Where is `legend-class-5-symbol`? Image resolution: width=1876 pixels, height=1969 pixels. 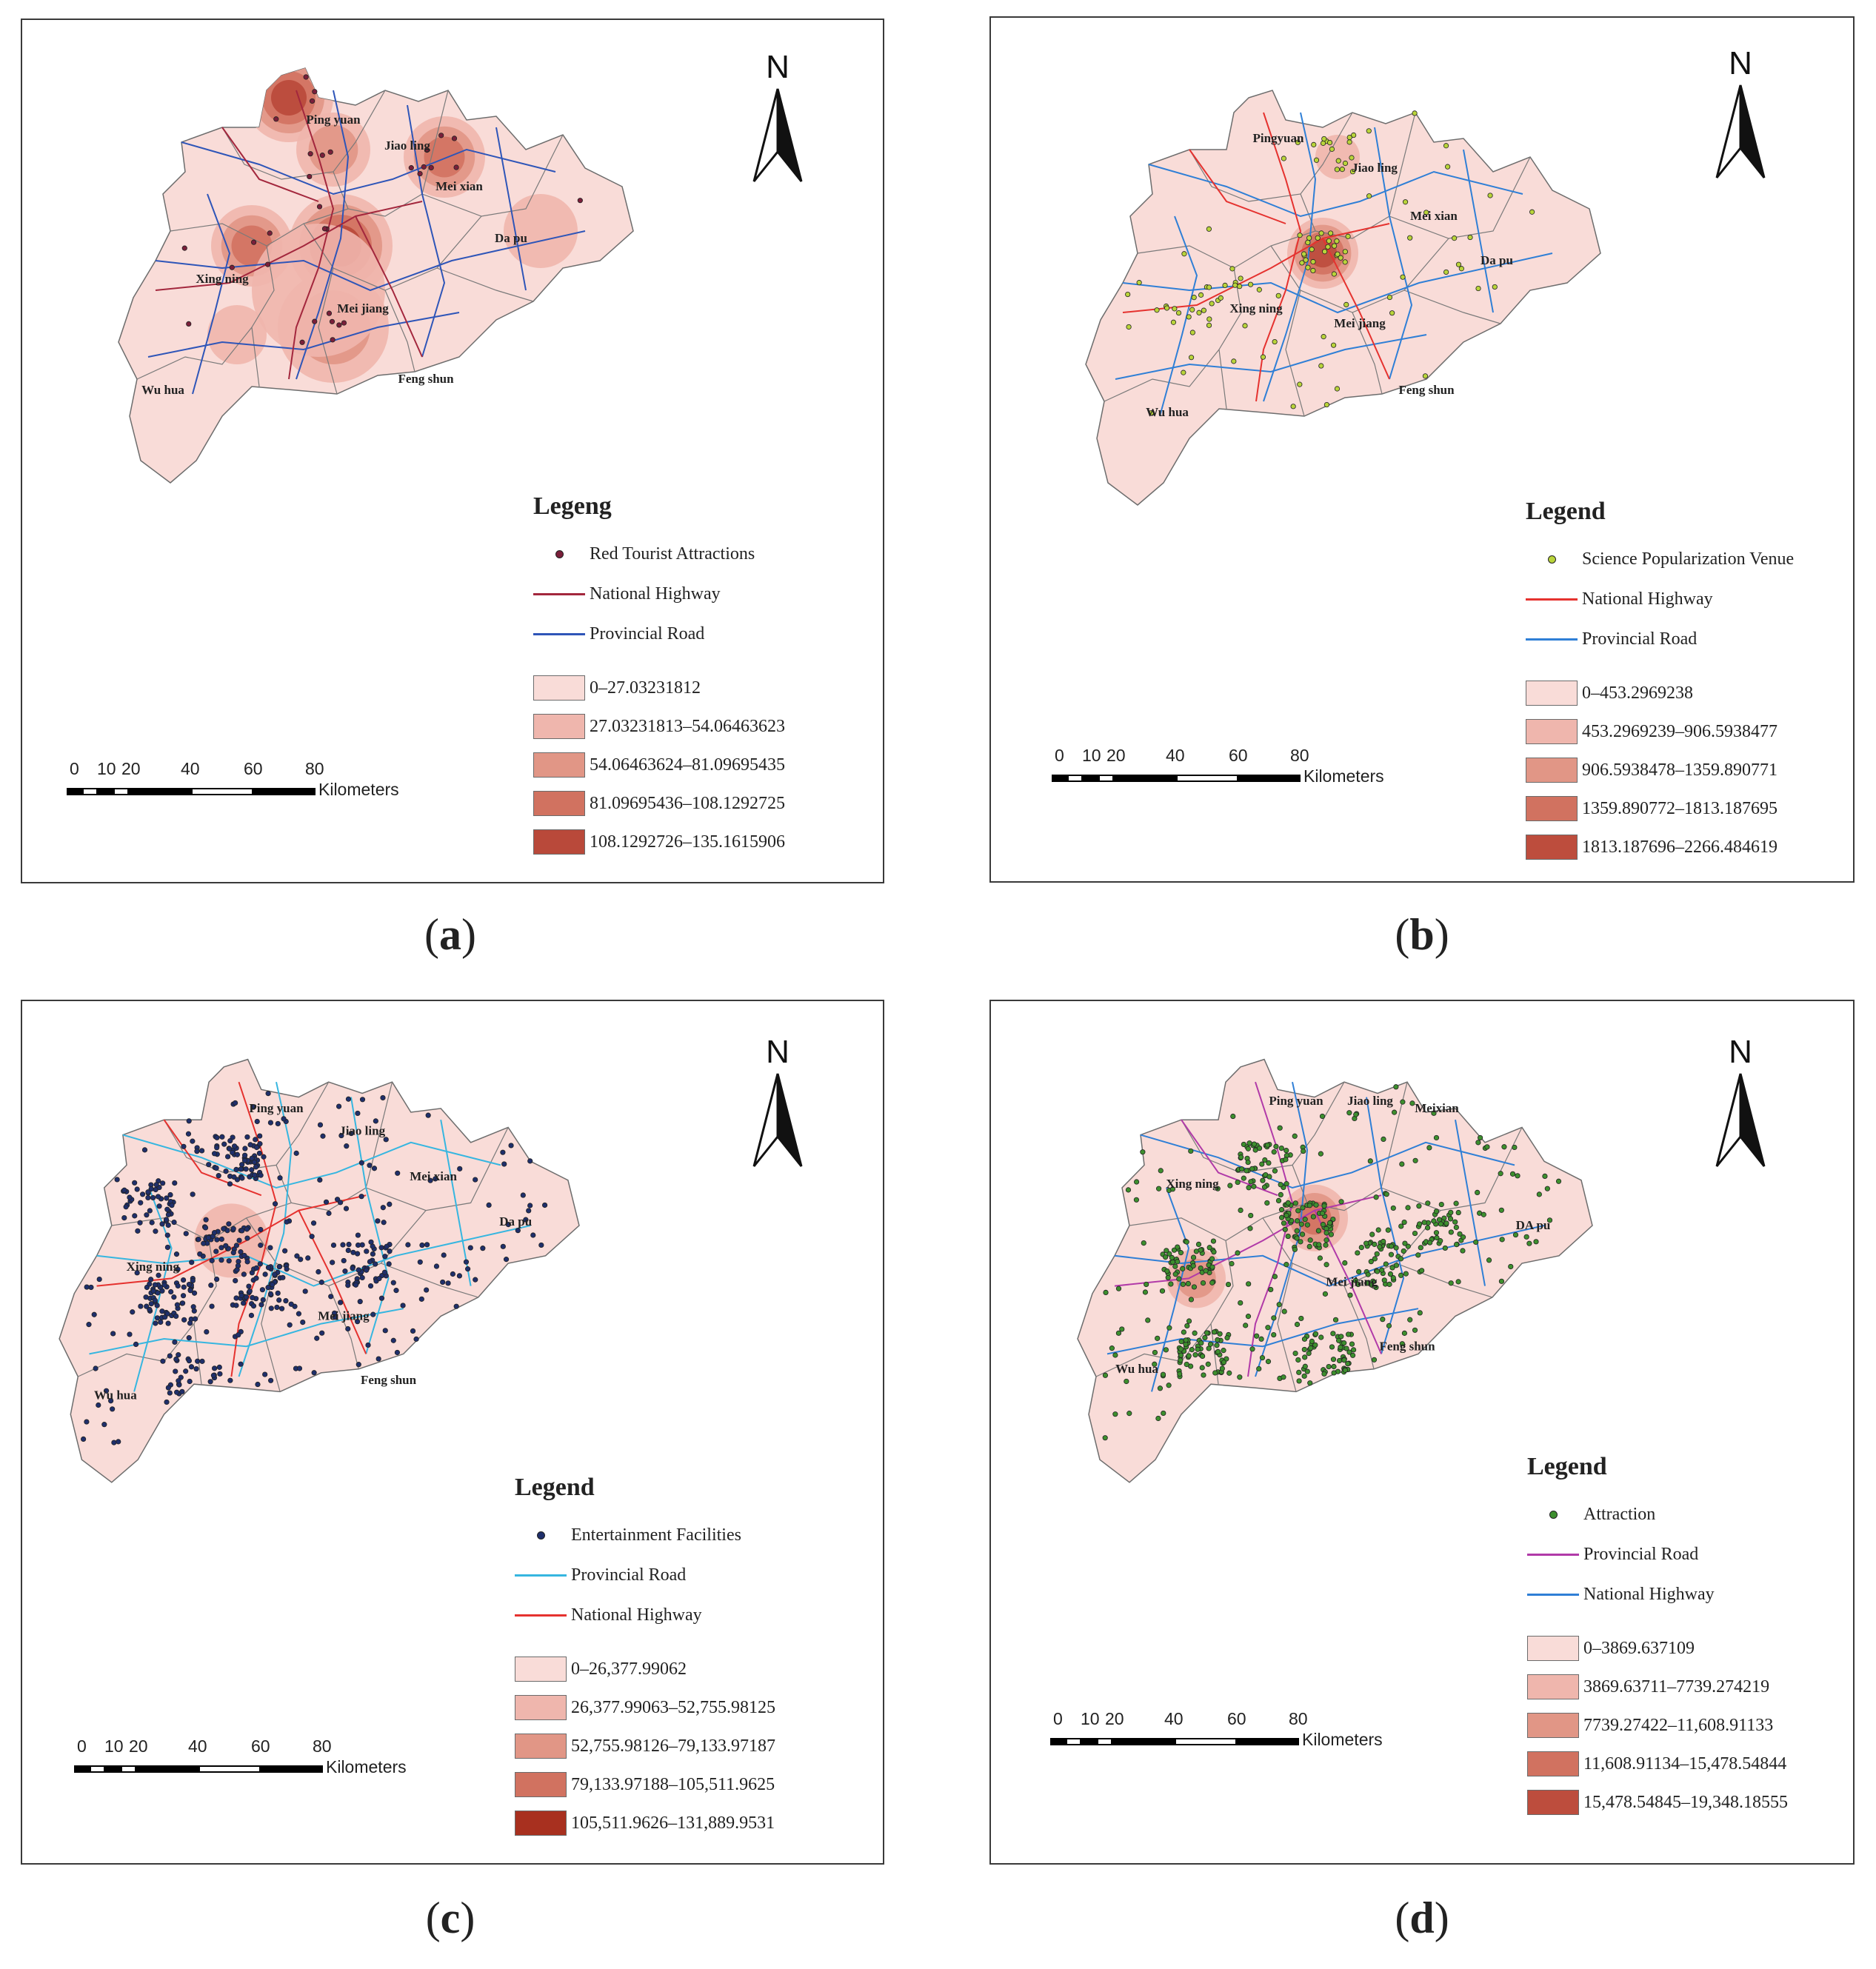
legend-class-5-symbol is located at coordinates (1552, 847).